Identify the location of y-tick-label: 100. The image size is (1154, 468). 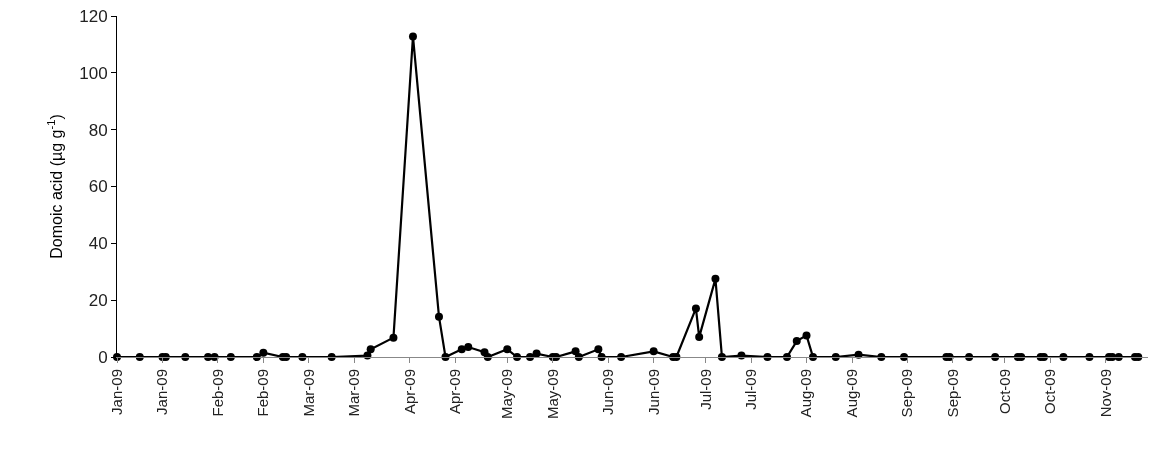
(93, 73).